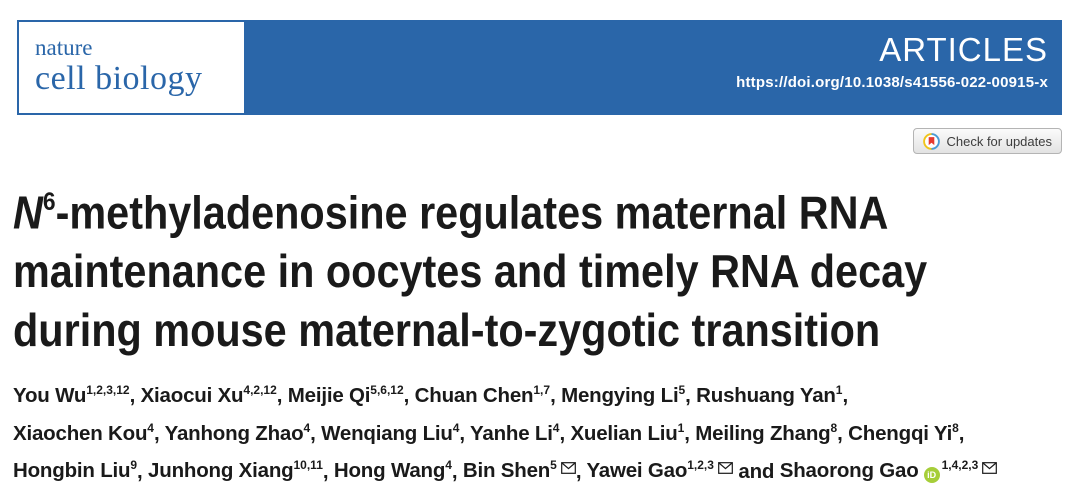  I want to click on author: Shaorong Gao iD1,4,2,3, so click(888, 471).